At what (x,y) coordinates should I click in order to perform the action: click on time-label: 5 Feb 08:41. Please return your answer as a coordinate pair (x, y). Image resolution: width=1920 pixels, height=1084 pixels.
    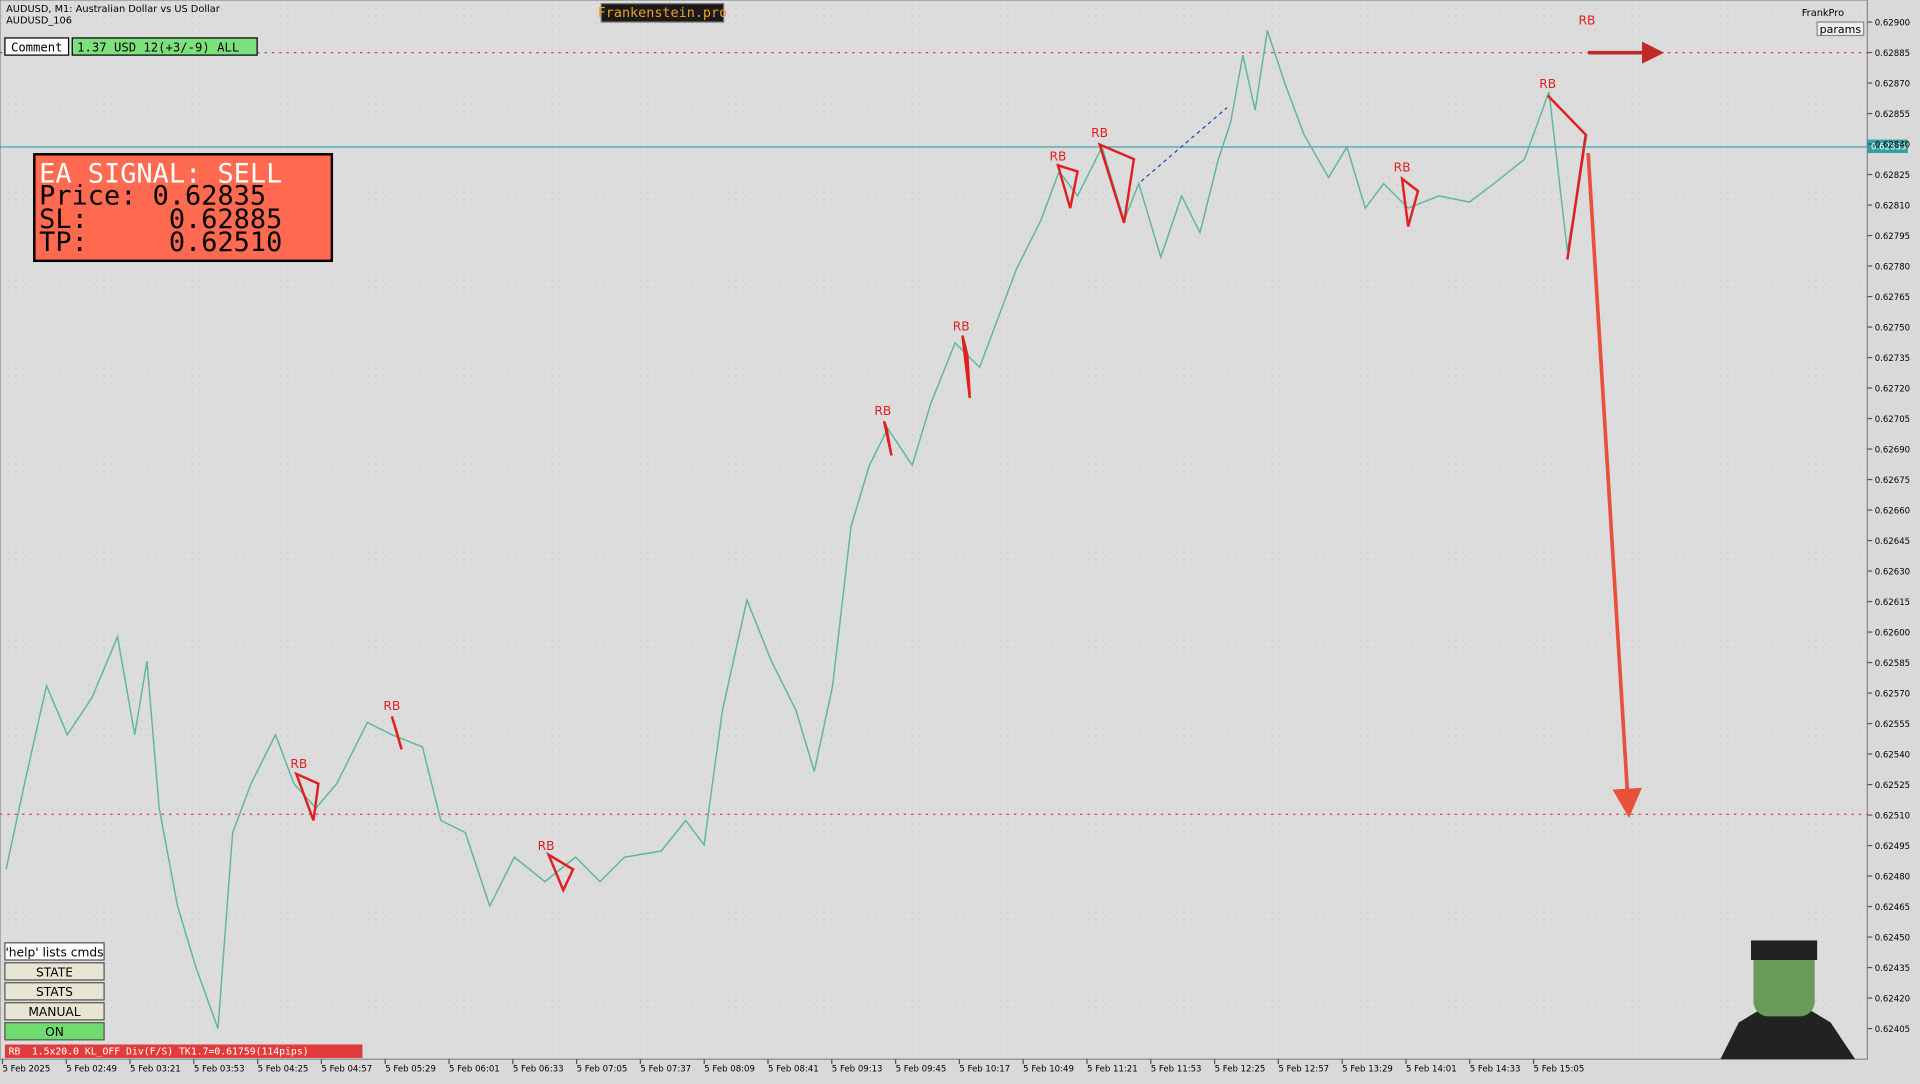
    Looking at the image, I should click on (793, 1069).